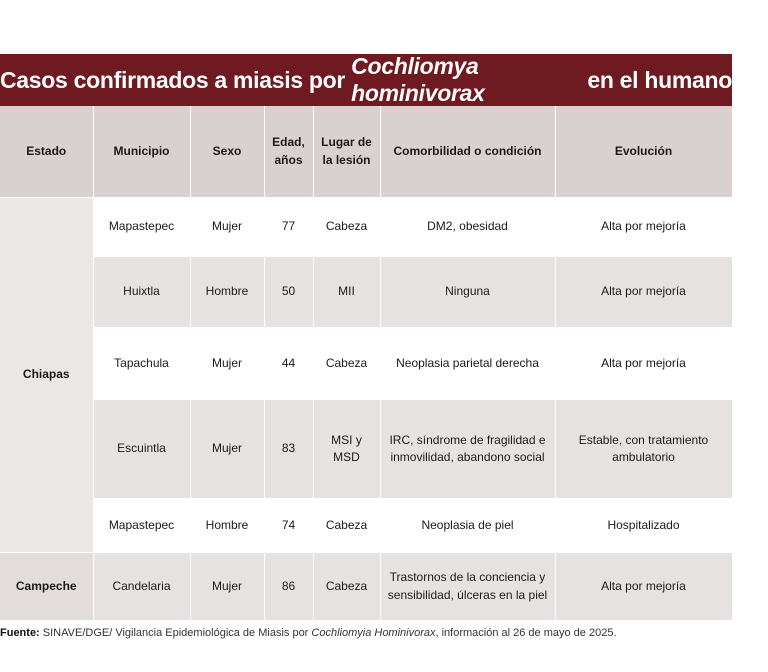 Image resolution: width=768 pixels, height=672 pixels. Describe the element at coordinates (347, 292) in the screenshot. I see `cell-lugar: MII` at that location.